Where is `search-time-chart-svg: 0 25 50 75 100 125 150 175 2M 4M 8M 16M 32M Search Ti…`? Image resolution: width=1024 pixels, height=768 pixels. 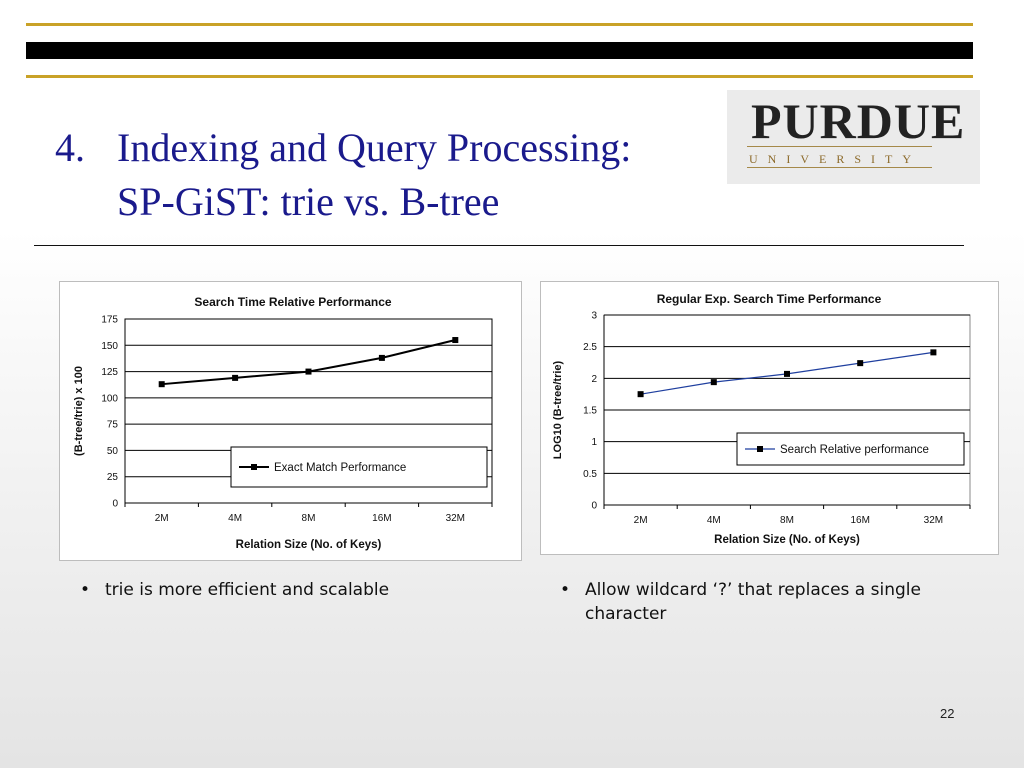 search-time-chart-svg: 0 25 50 75 100 125 150 175 2M 4M 8M 16M 32M Search Ti… is located at coordinates (283, 423).